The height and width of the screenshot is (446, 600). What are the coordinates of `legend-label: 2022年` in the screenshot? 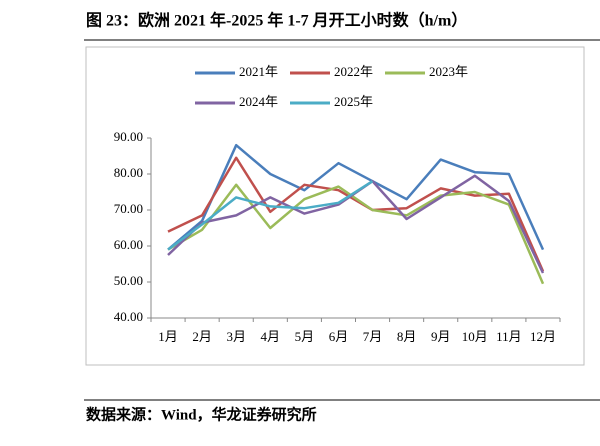 It's located at (353, 71).